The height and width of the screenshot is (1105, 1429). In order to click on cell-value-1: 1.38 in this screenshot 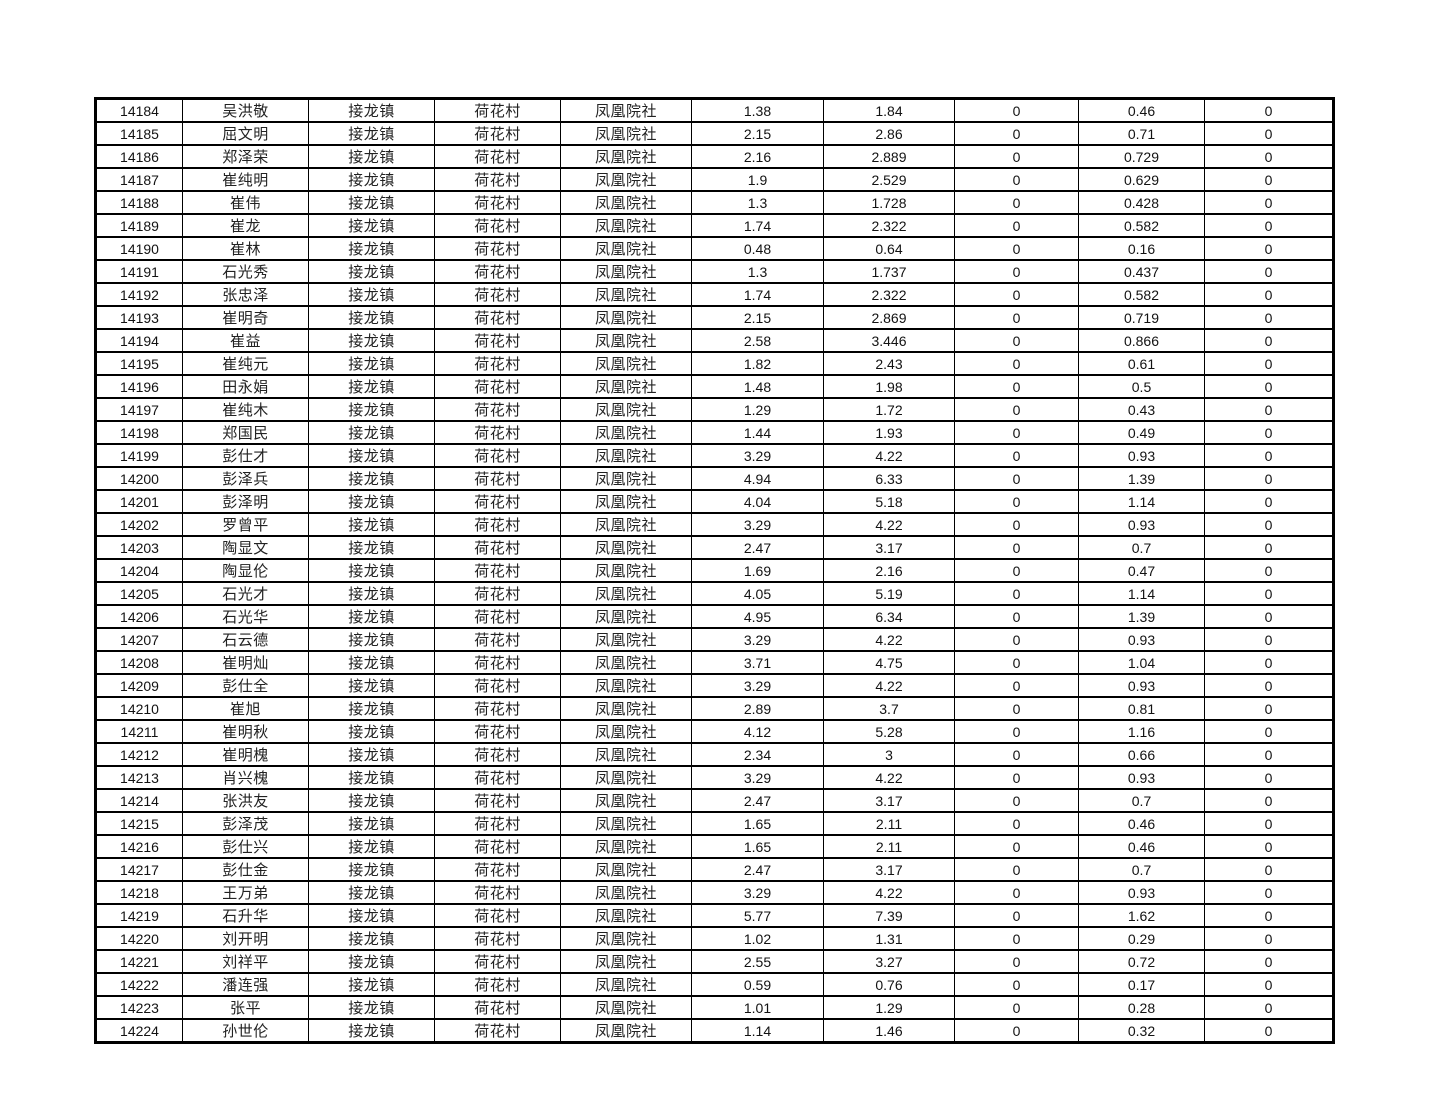, I will do `click(757, 110)`.